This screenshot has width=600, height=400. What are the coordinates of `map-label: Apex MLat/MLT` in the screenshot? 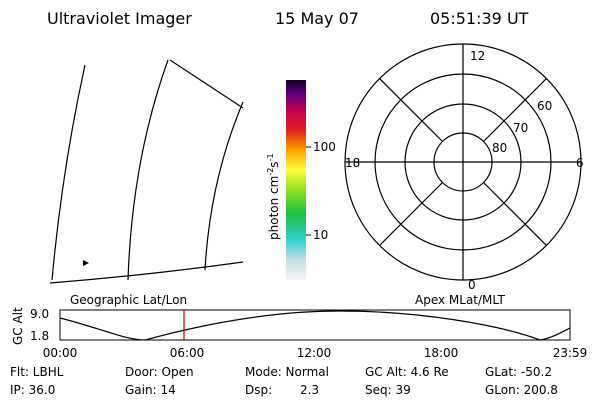 It's located at (460, 300).